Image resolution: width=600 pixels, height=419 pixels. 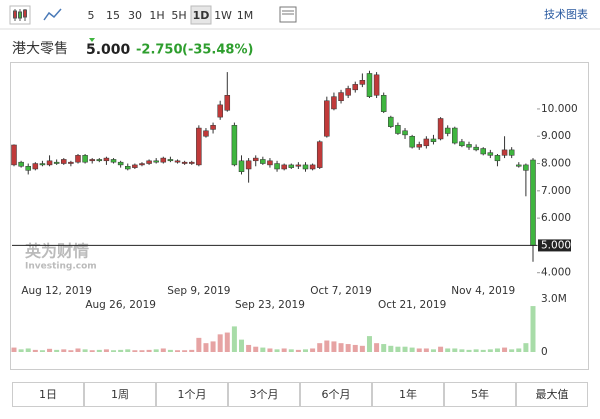 I want to click on interval: 1D, so click(x=201, y=15).